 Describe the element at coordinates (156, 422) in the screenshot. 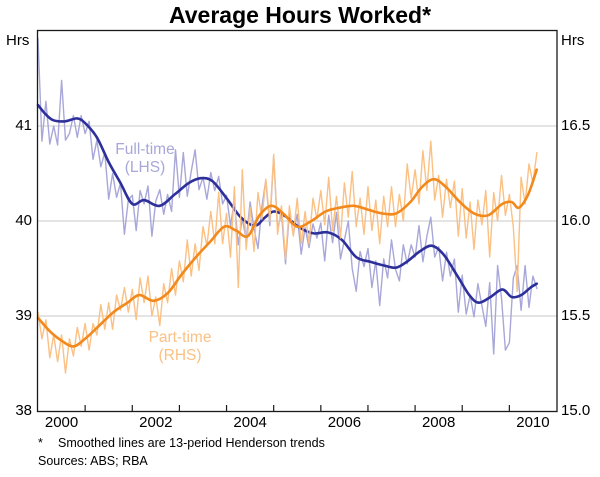

I see `x-tick-label: 2002` at that location.